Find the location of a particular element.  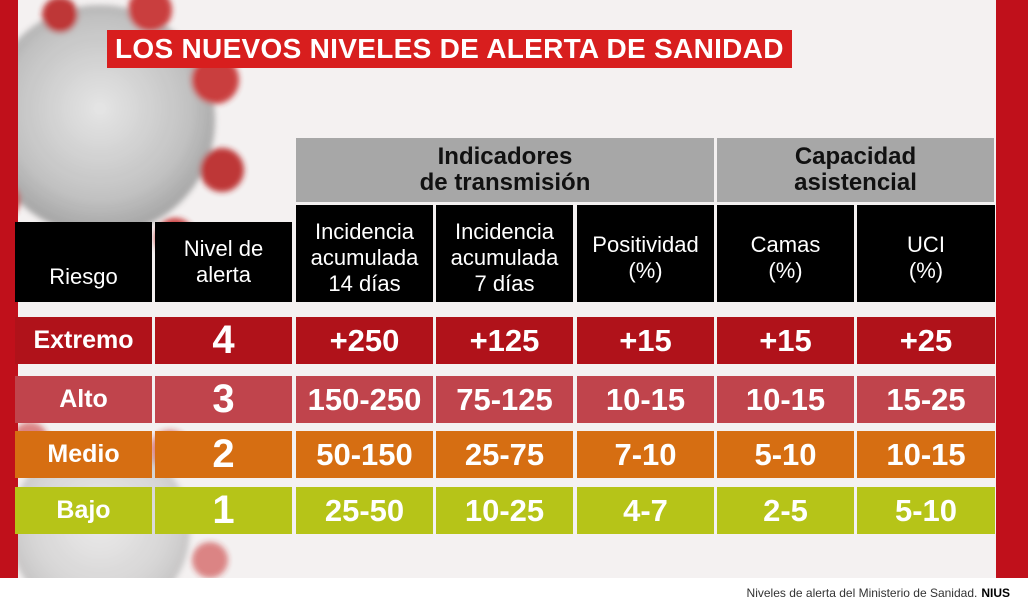

indicator-value: 150-250 is located at coordinates (364, 399).